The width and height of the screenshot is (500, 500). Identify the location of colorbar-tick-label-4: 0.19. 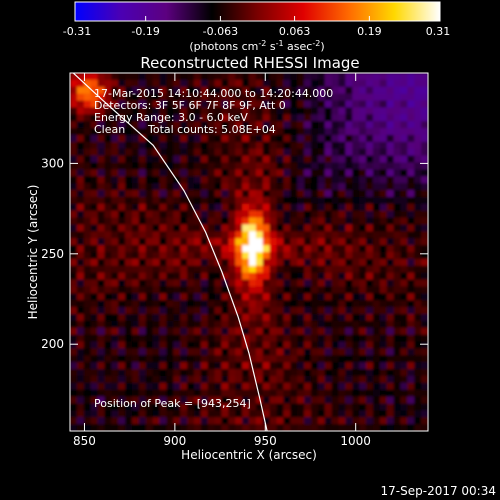
(369, 31).